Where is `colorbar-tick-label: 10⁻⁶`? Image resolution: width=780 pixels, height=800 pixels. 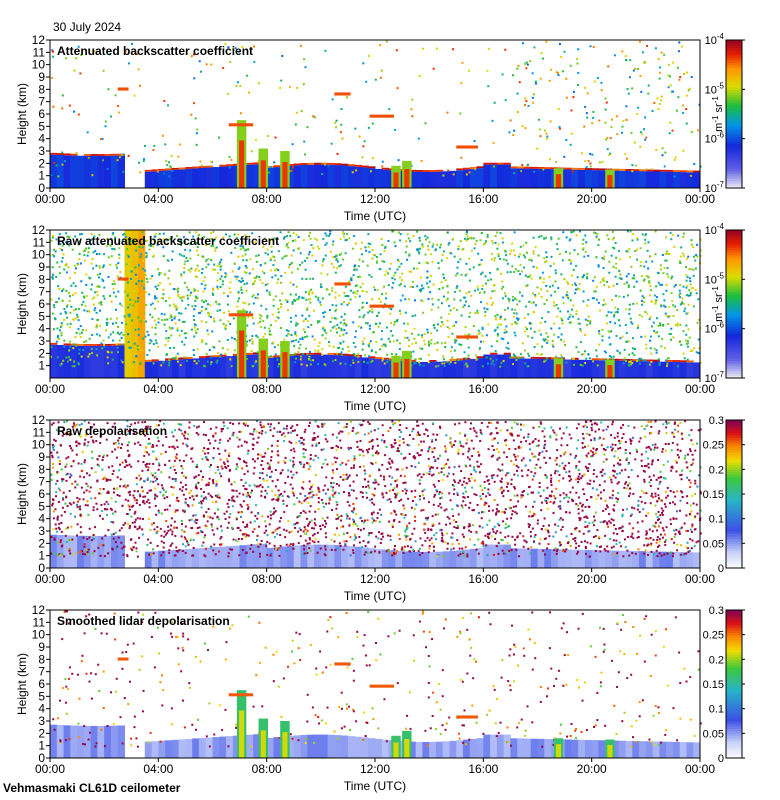 colorbar-tick-label: 10⁻⁶ is located at coordinates (715, 138).